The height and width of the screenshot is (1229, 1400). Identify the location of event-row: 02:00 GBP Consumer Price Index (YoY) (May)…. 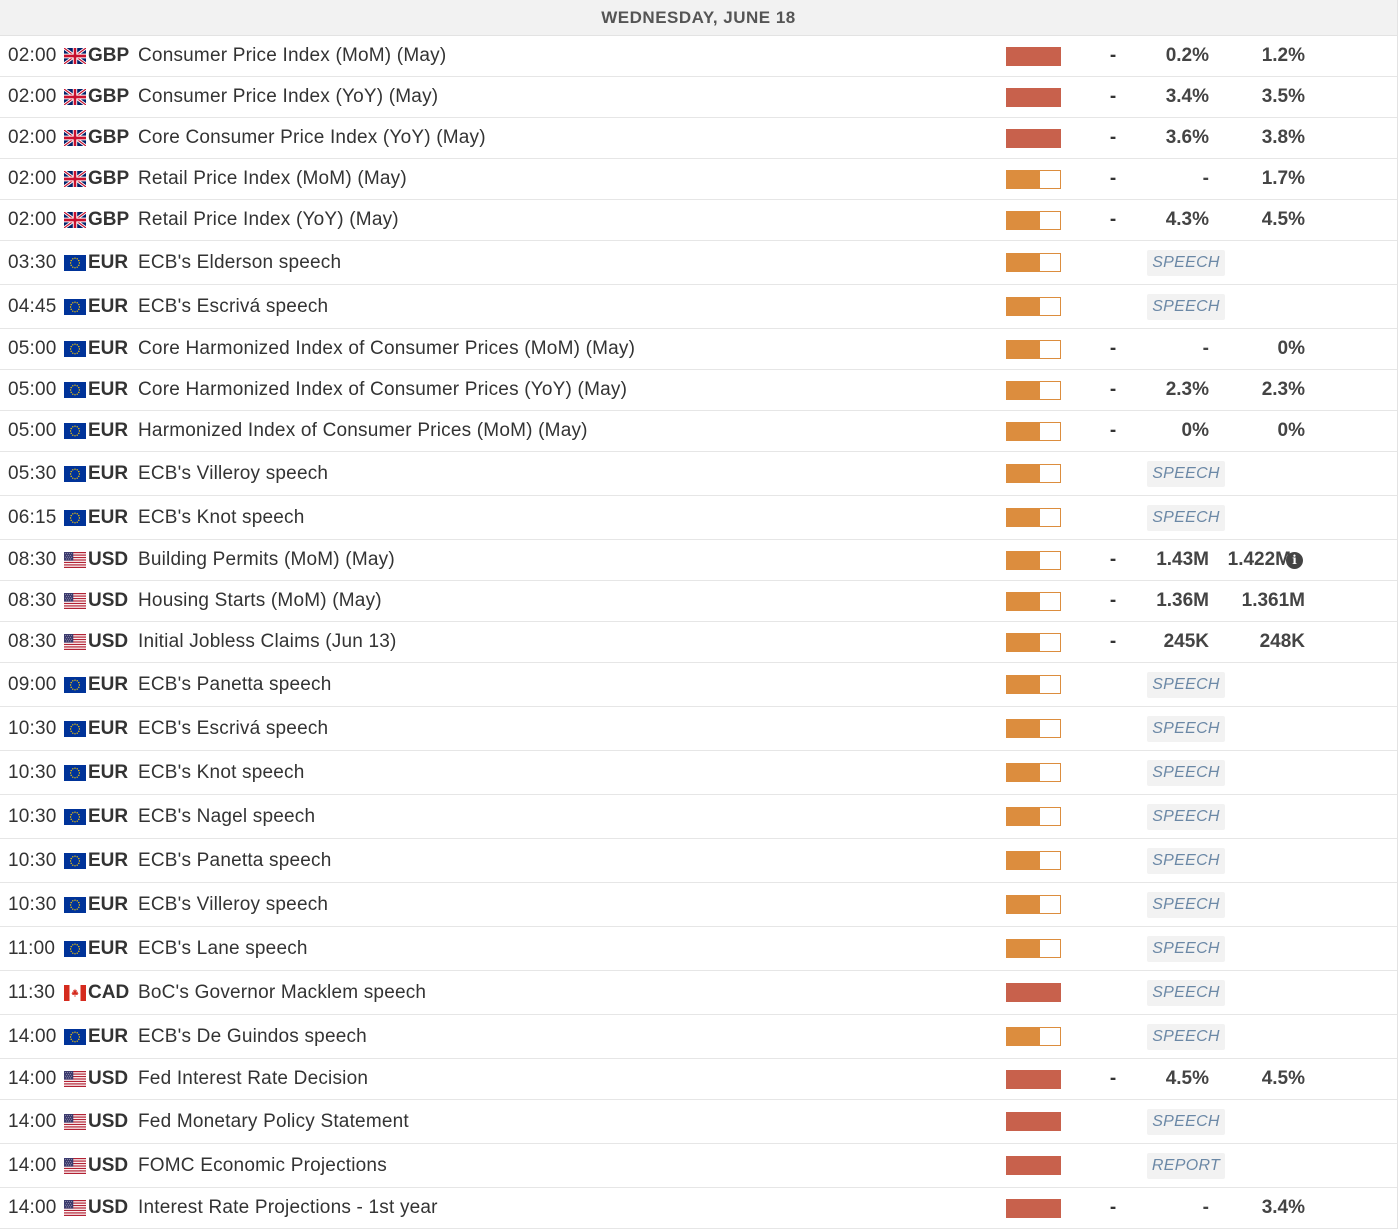
(698, 97).